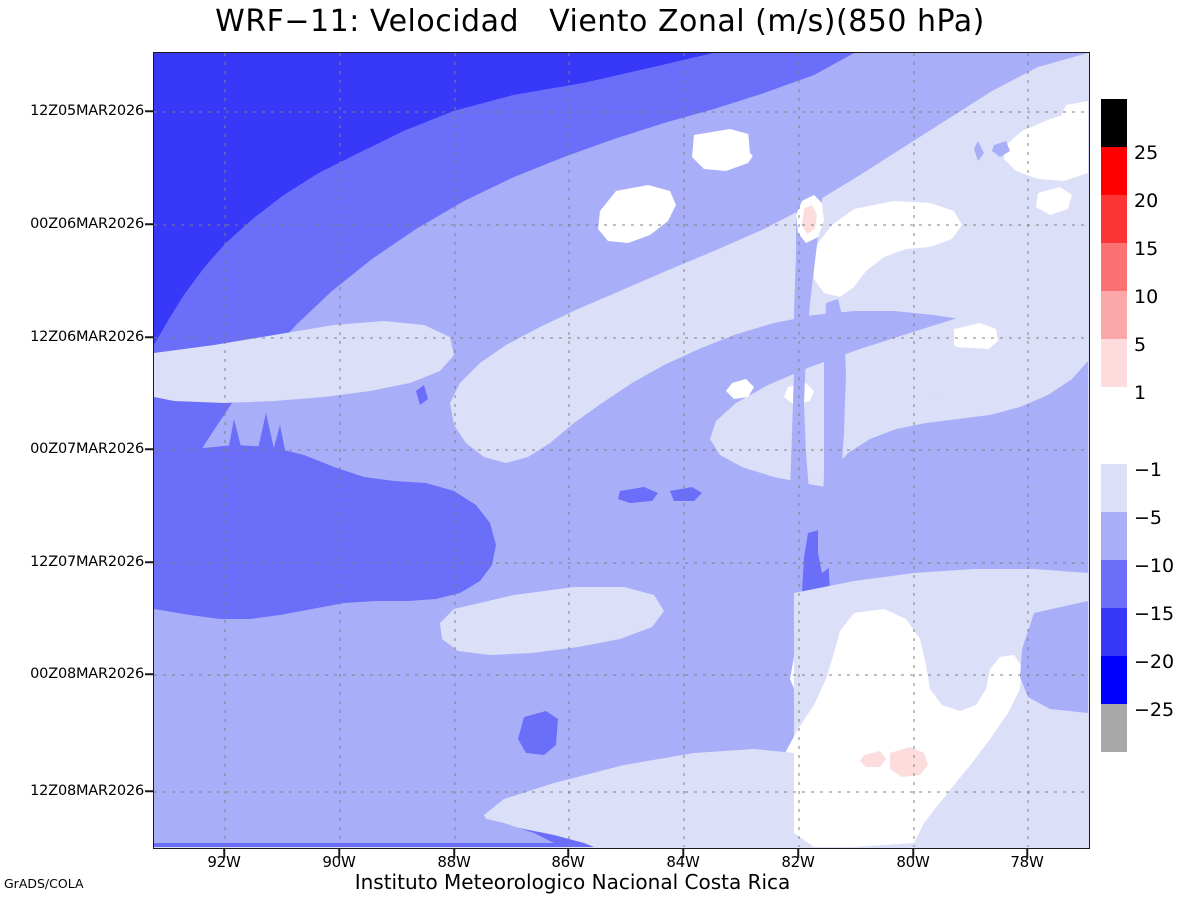 The image size is (1200, 900). I want to click on colorbar-tick-label: 10, so click(1146, 297).